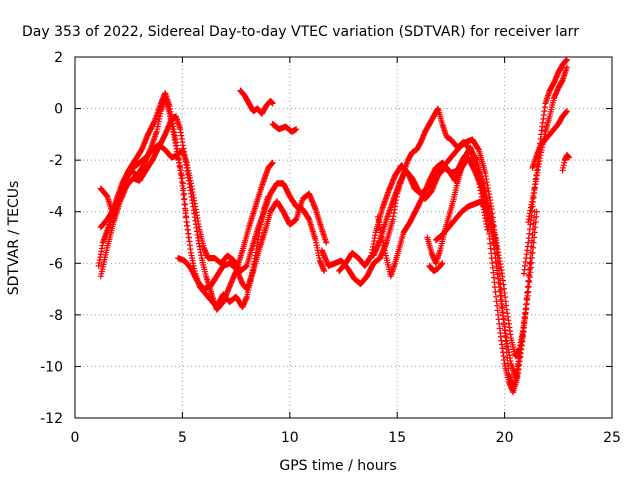  What do you see at coordinates (337, 466) in the screenshot?
I see `x-axis-label: GPS time / hours` at bounding box center [337, 466].